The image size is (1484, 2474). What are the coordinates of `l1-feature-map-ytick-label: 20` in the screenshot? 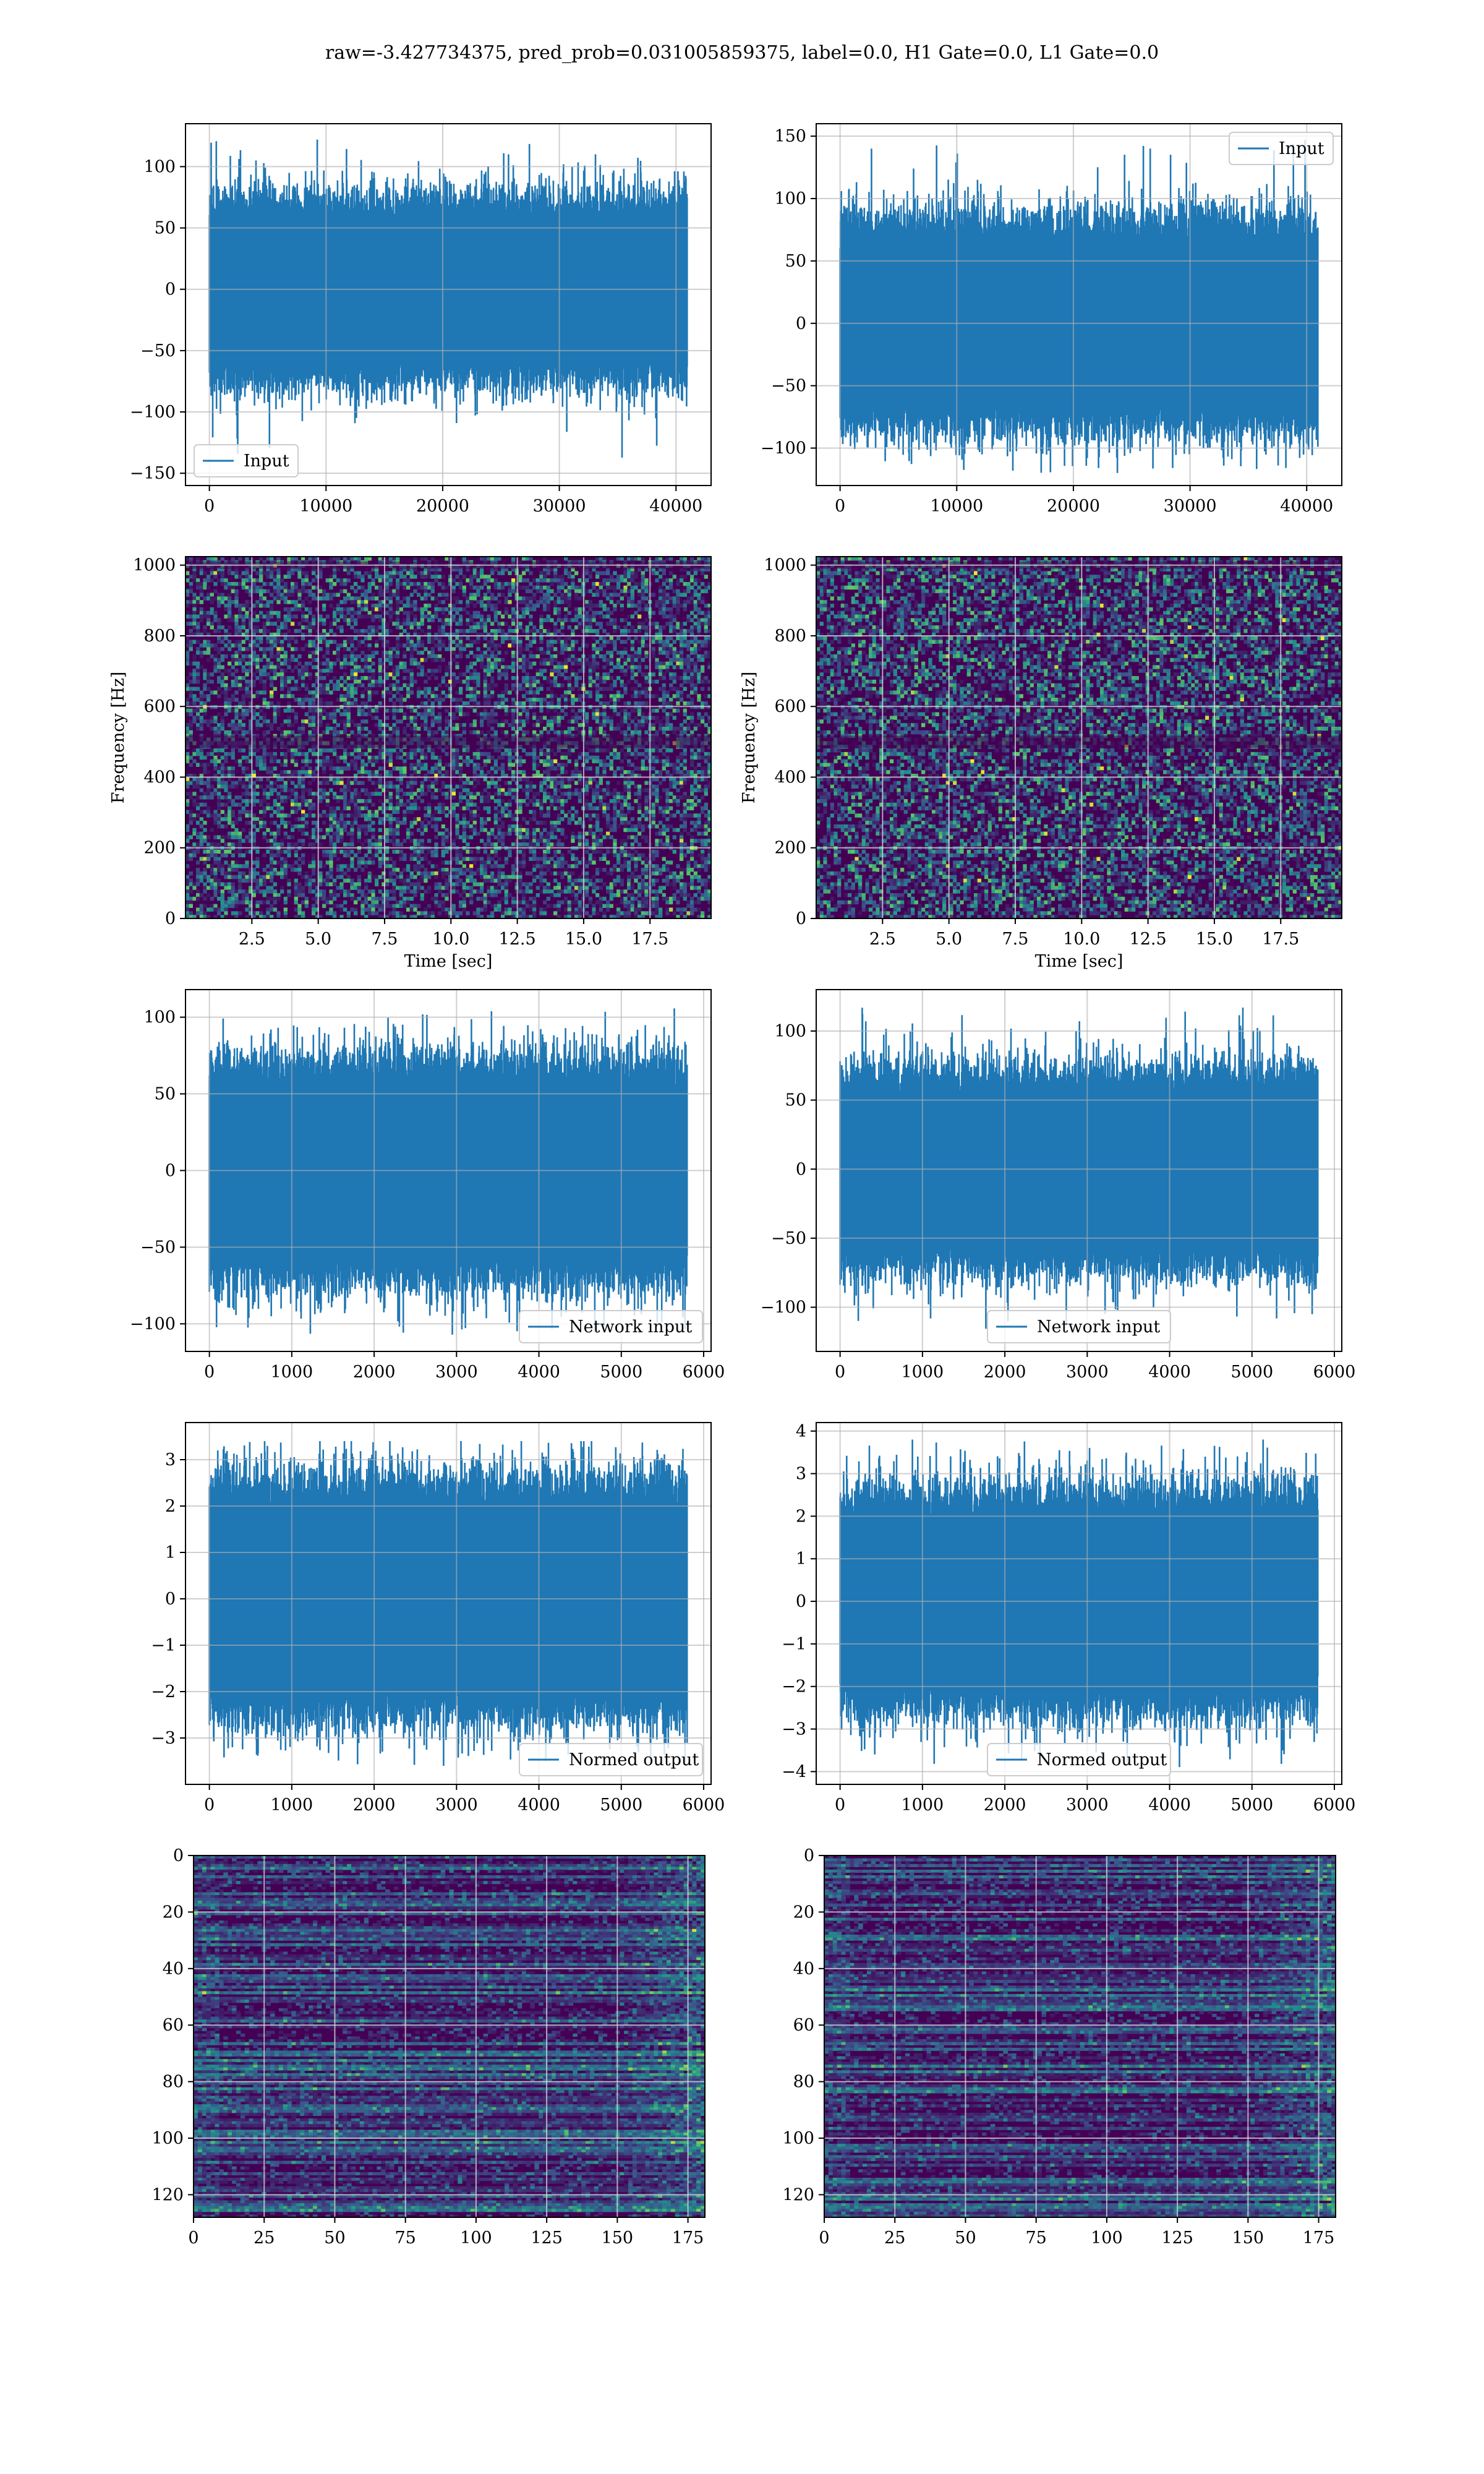 It's located at (803, 1912).